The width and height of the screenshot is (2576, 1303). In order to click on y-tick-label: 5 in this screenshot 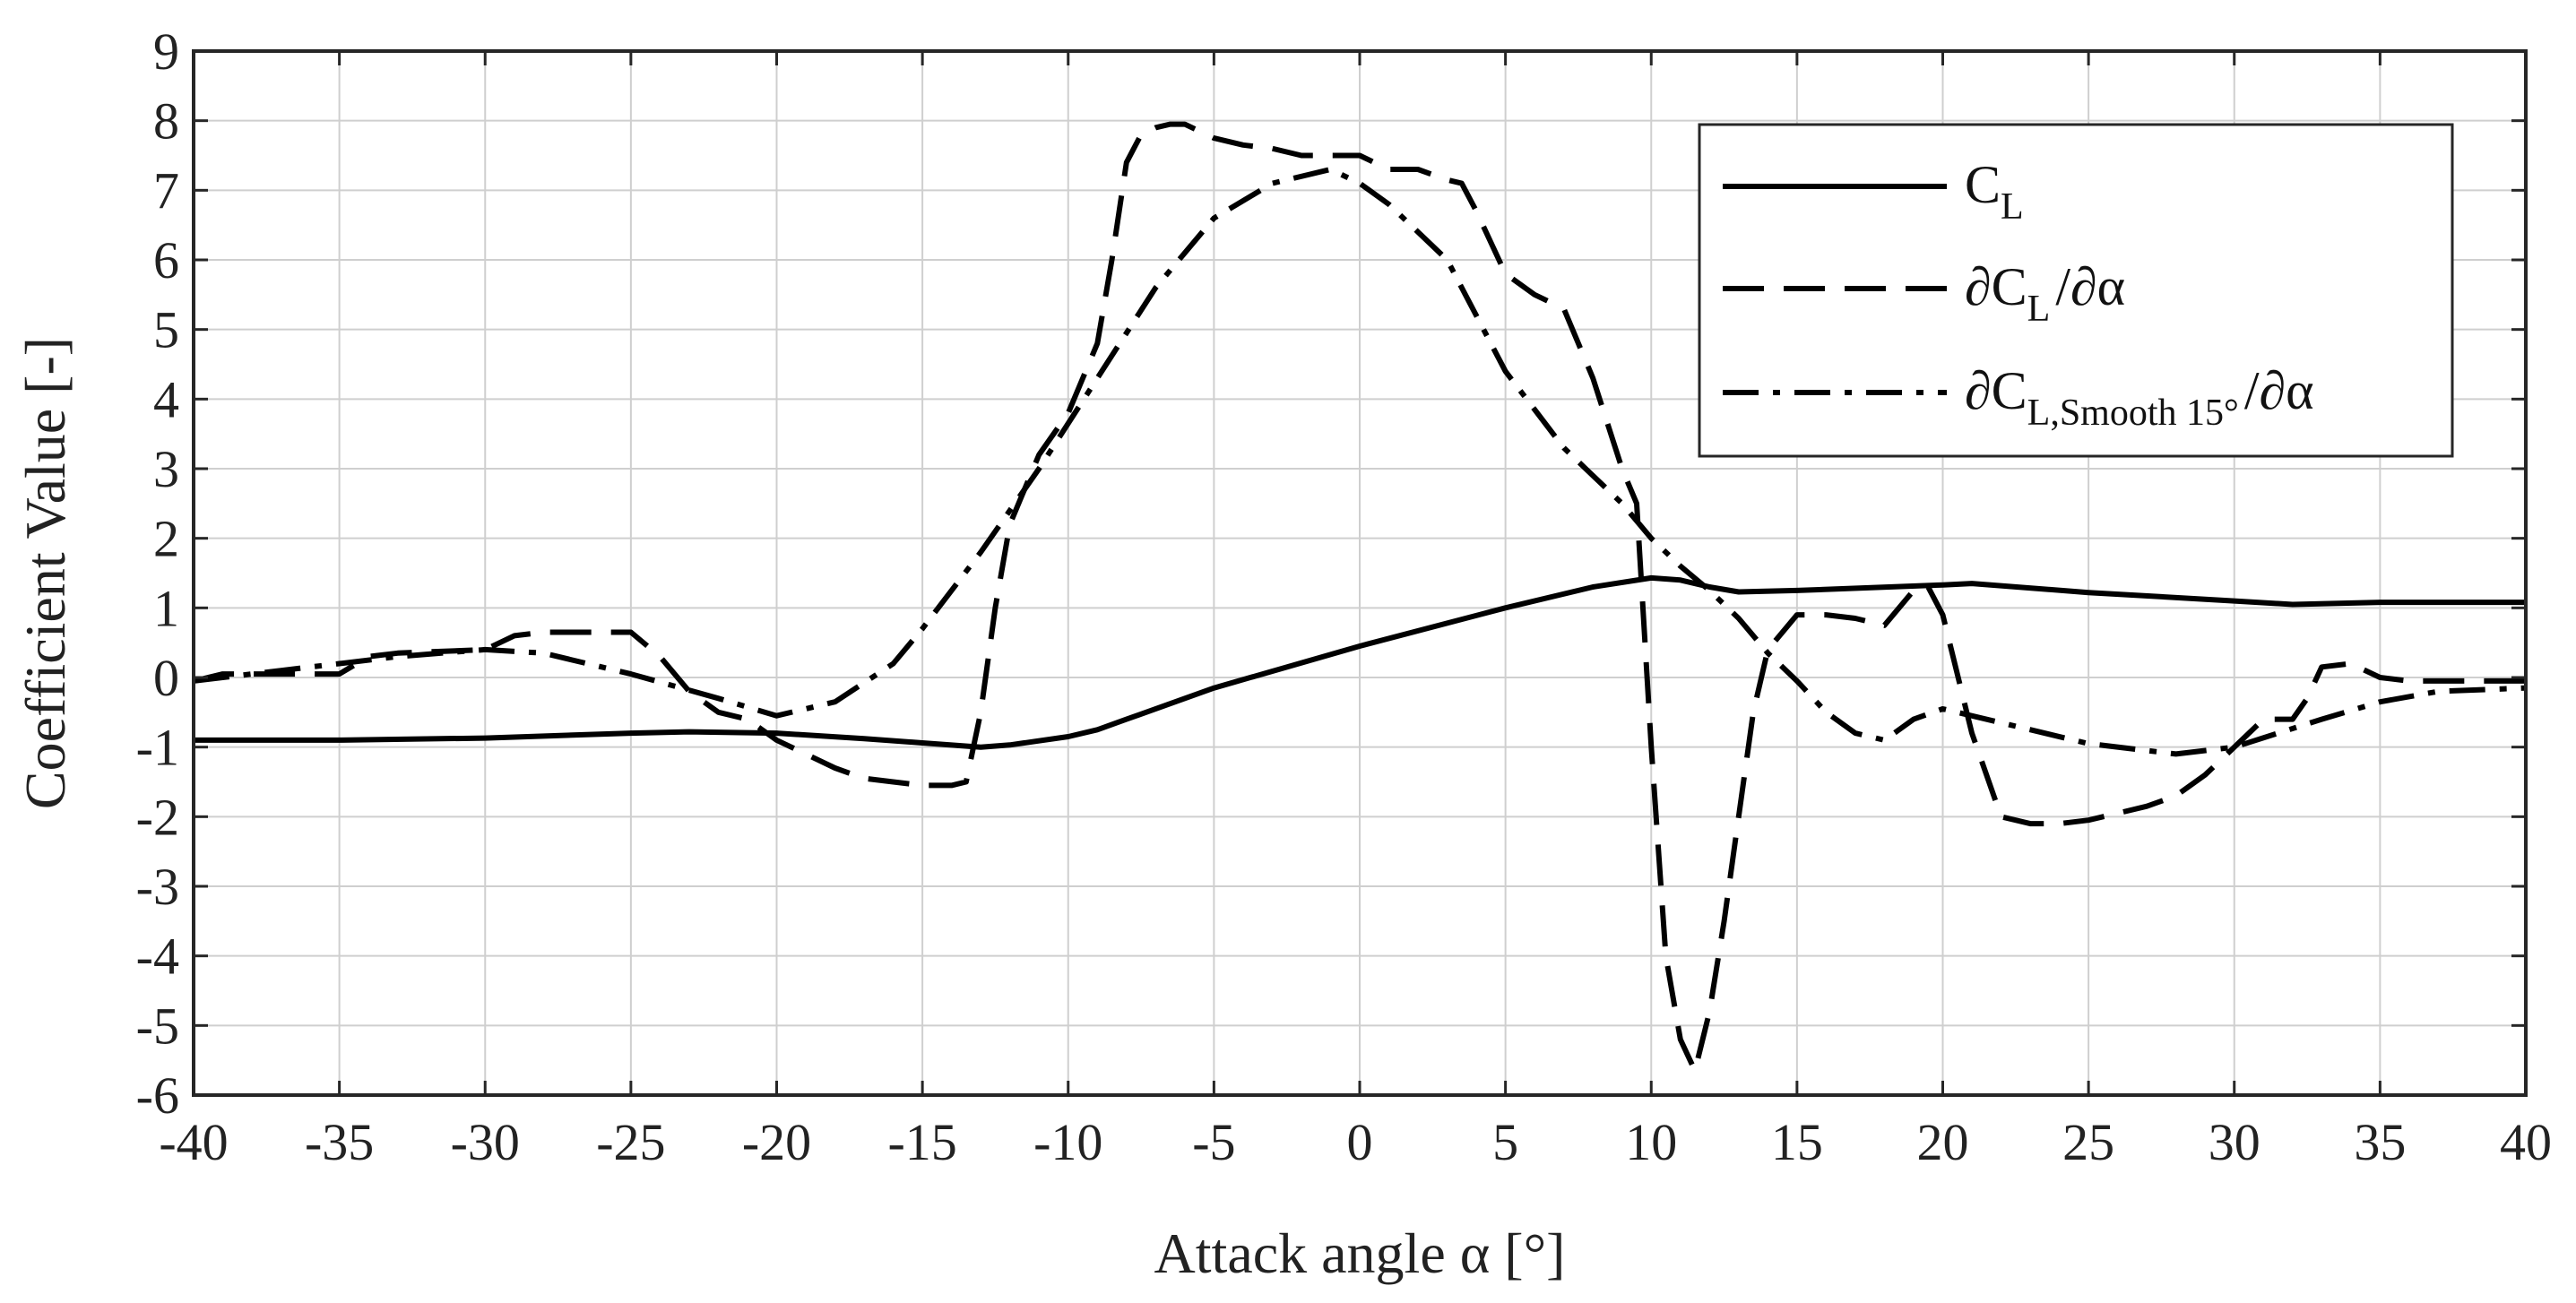, I will do `click(166, 330)`.